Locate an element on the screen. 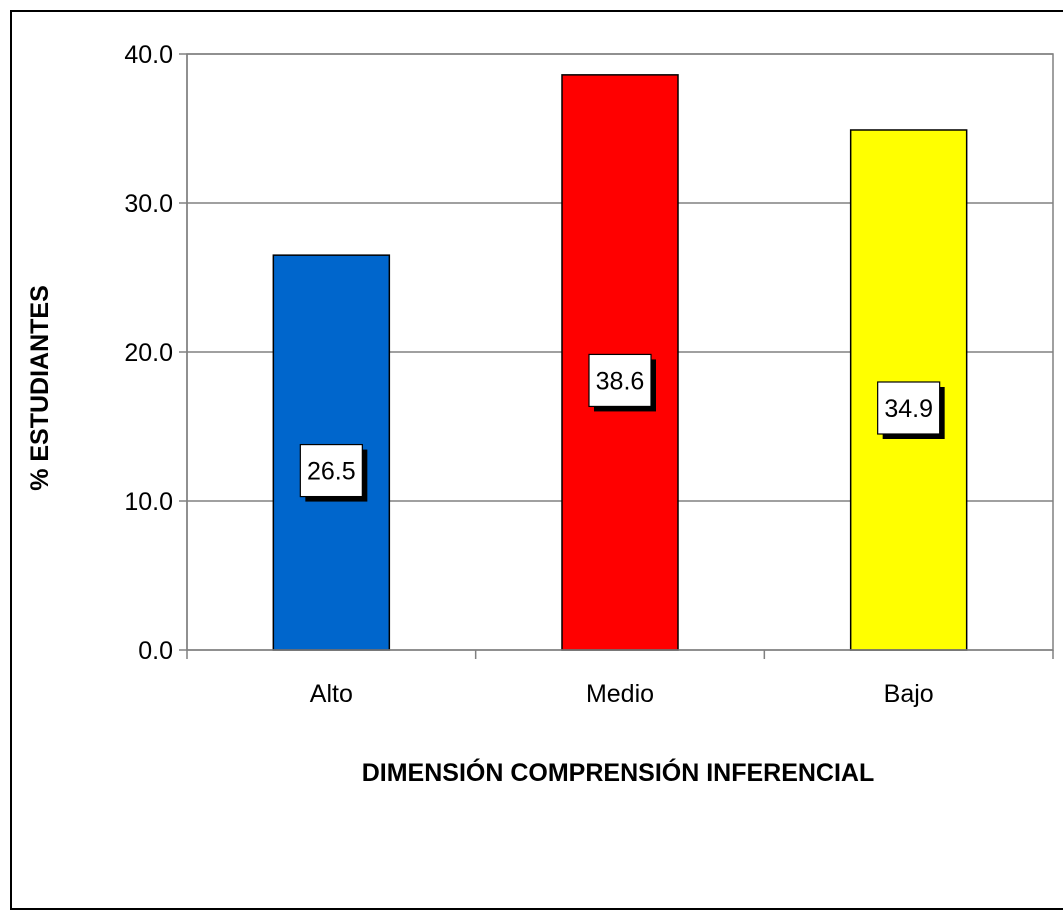 This screenshot has width=1063, height=910. x-tick-label: Alto is located at coordinates (331, 694).